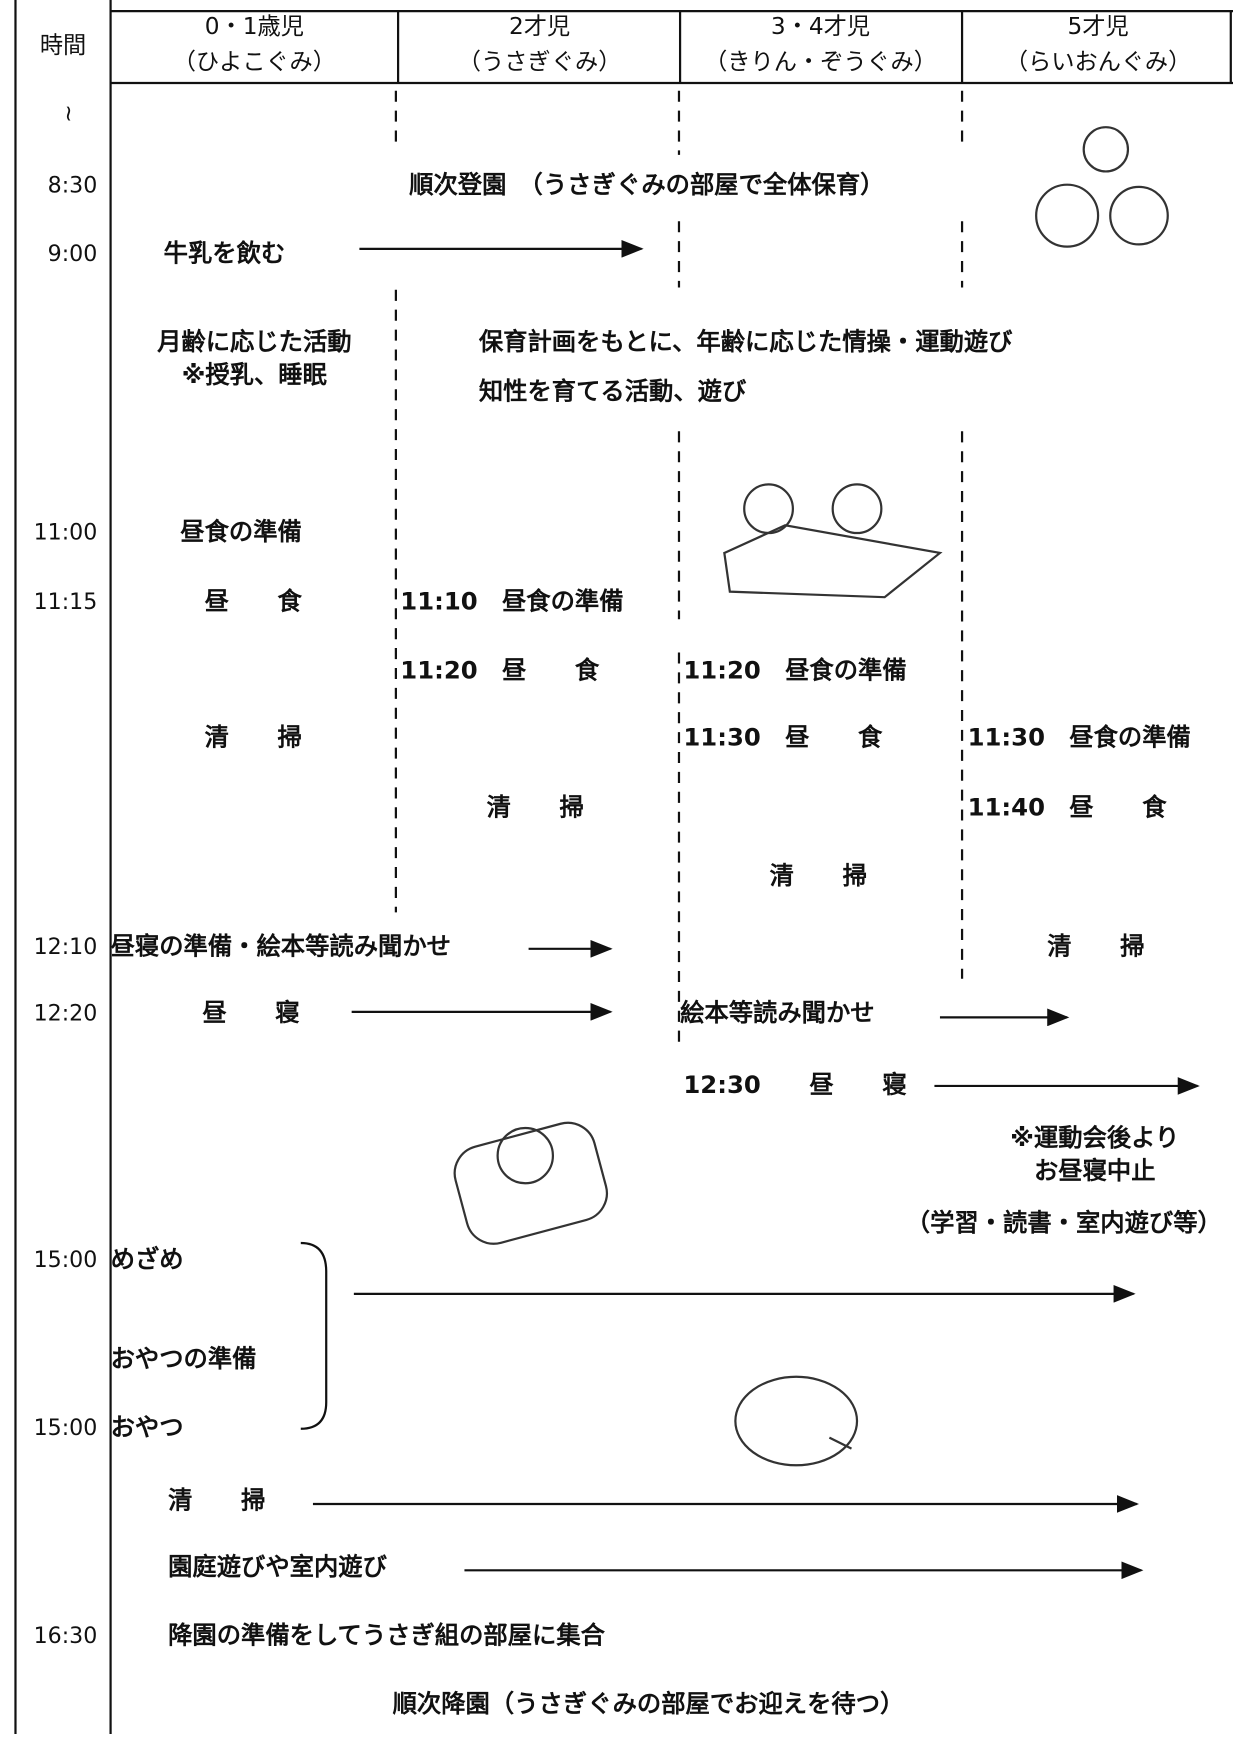 Image resolution: width=1233 pixels, height=1738 pixels. Describe the element at coordinates (1097, 26) in the screenshot. I see `column-name: 5才児` at that location.